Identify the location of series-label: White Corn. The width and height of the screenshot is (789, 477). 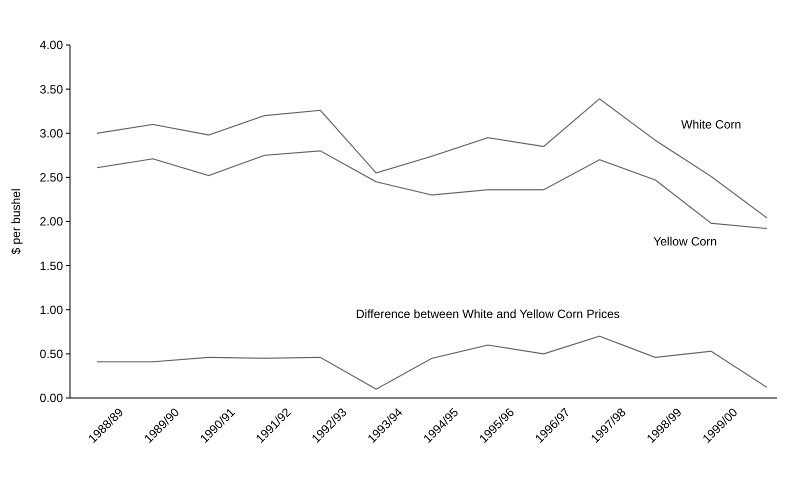
(711, 124).